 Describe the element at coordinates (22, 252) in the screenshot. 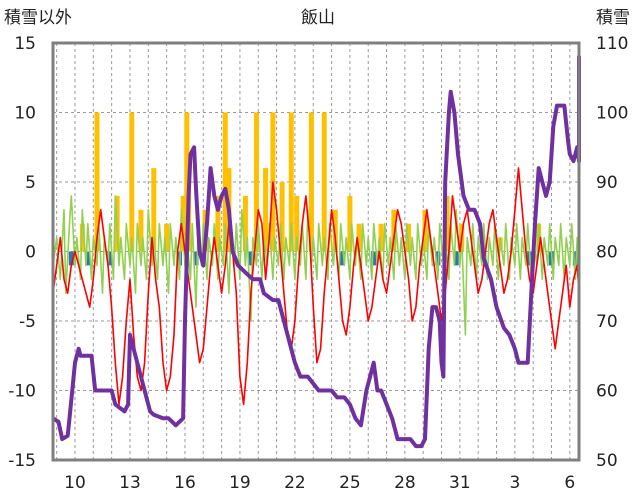

I see `left-axis-ticks: 15 10 5 0 -5 -10 -15` at that location.